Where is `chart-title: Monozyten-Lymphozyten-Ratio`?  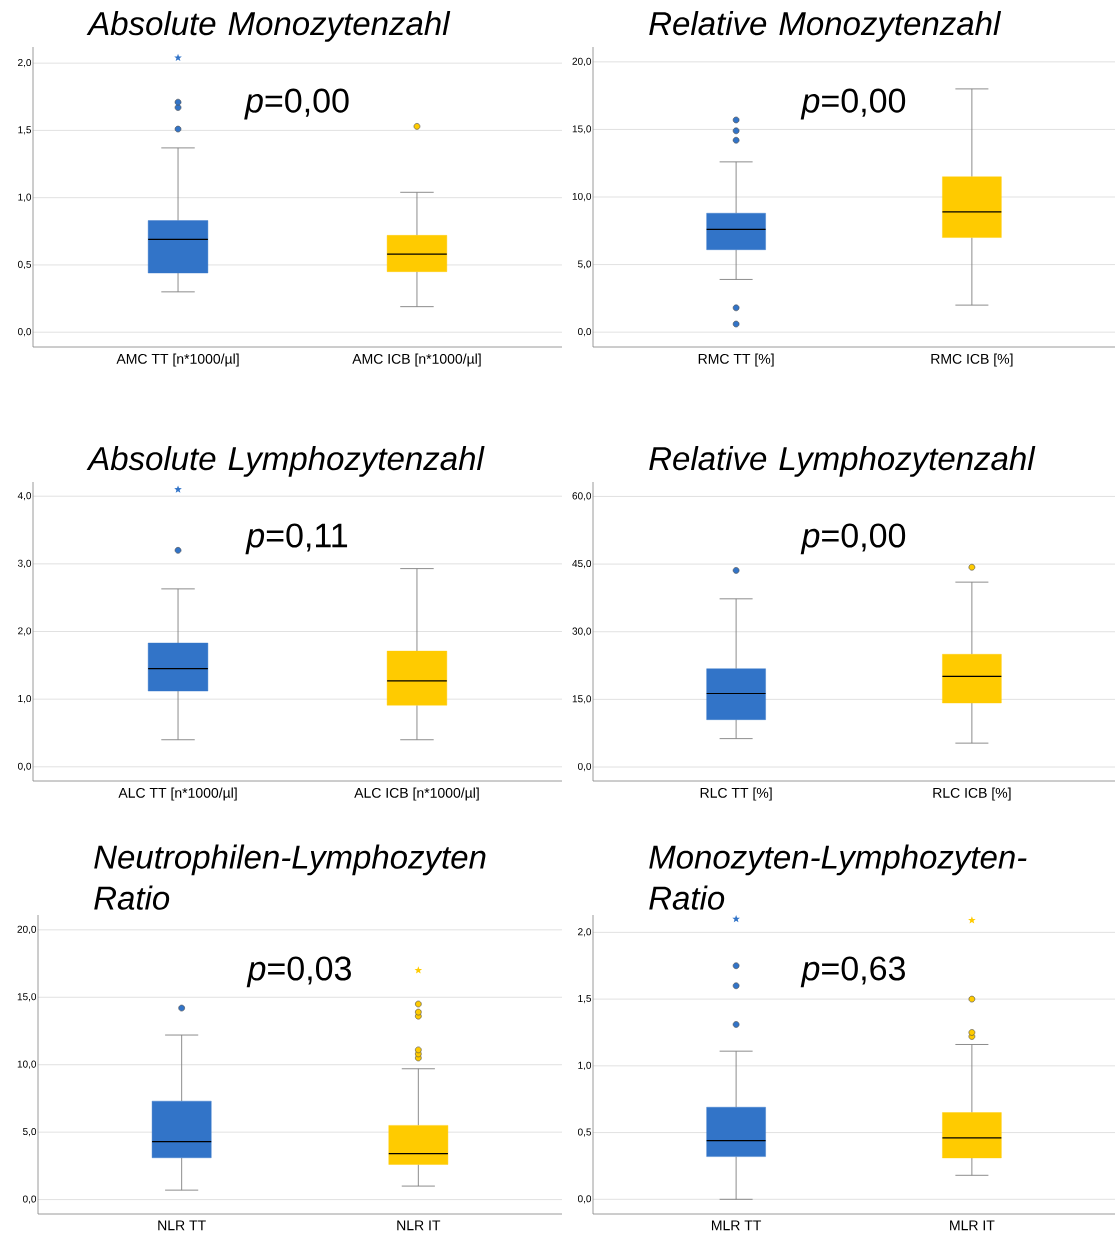
chart-title: Monozyten-Lymphozyten-Ratio is located at coordinates (838, 877).